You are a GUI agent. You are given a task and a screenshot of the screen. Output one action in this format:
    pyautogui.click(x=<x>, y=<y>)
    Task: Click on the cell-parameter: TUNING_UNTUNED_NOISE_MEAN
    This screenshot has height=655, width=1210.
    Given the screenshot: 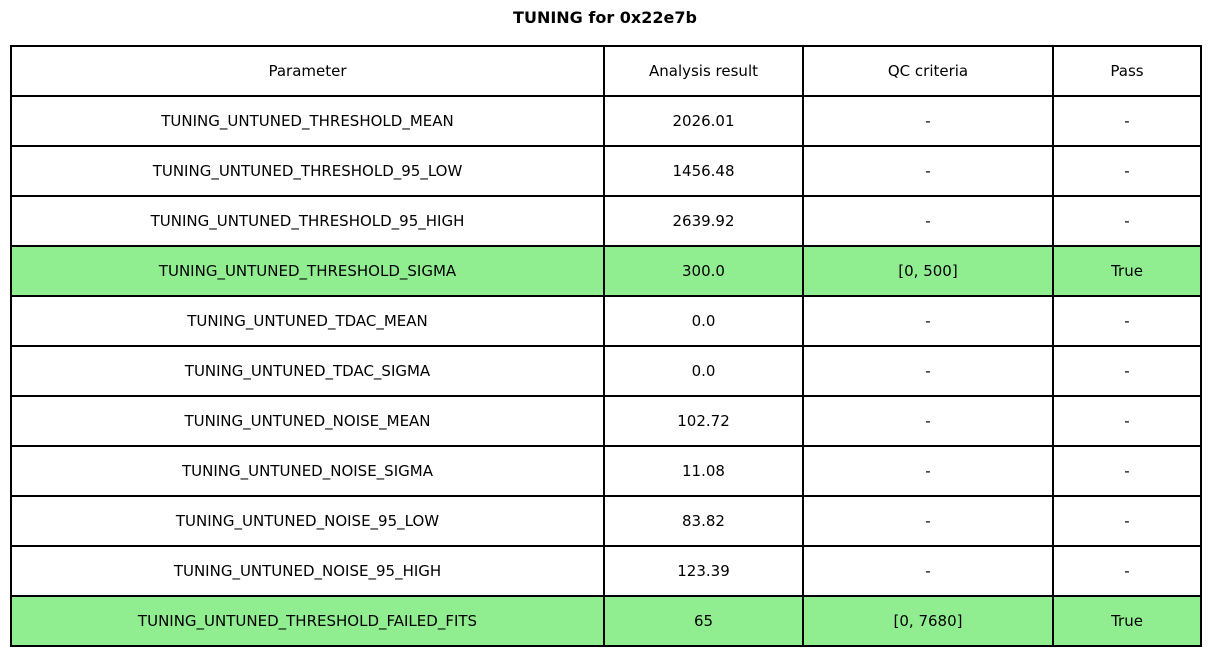 What is the action you would take?
    pyautogui.click(x=307, y=421)
    